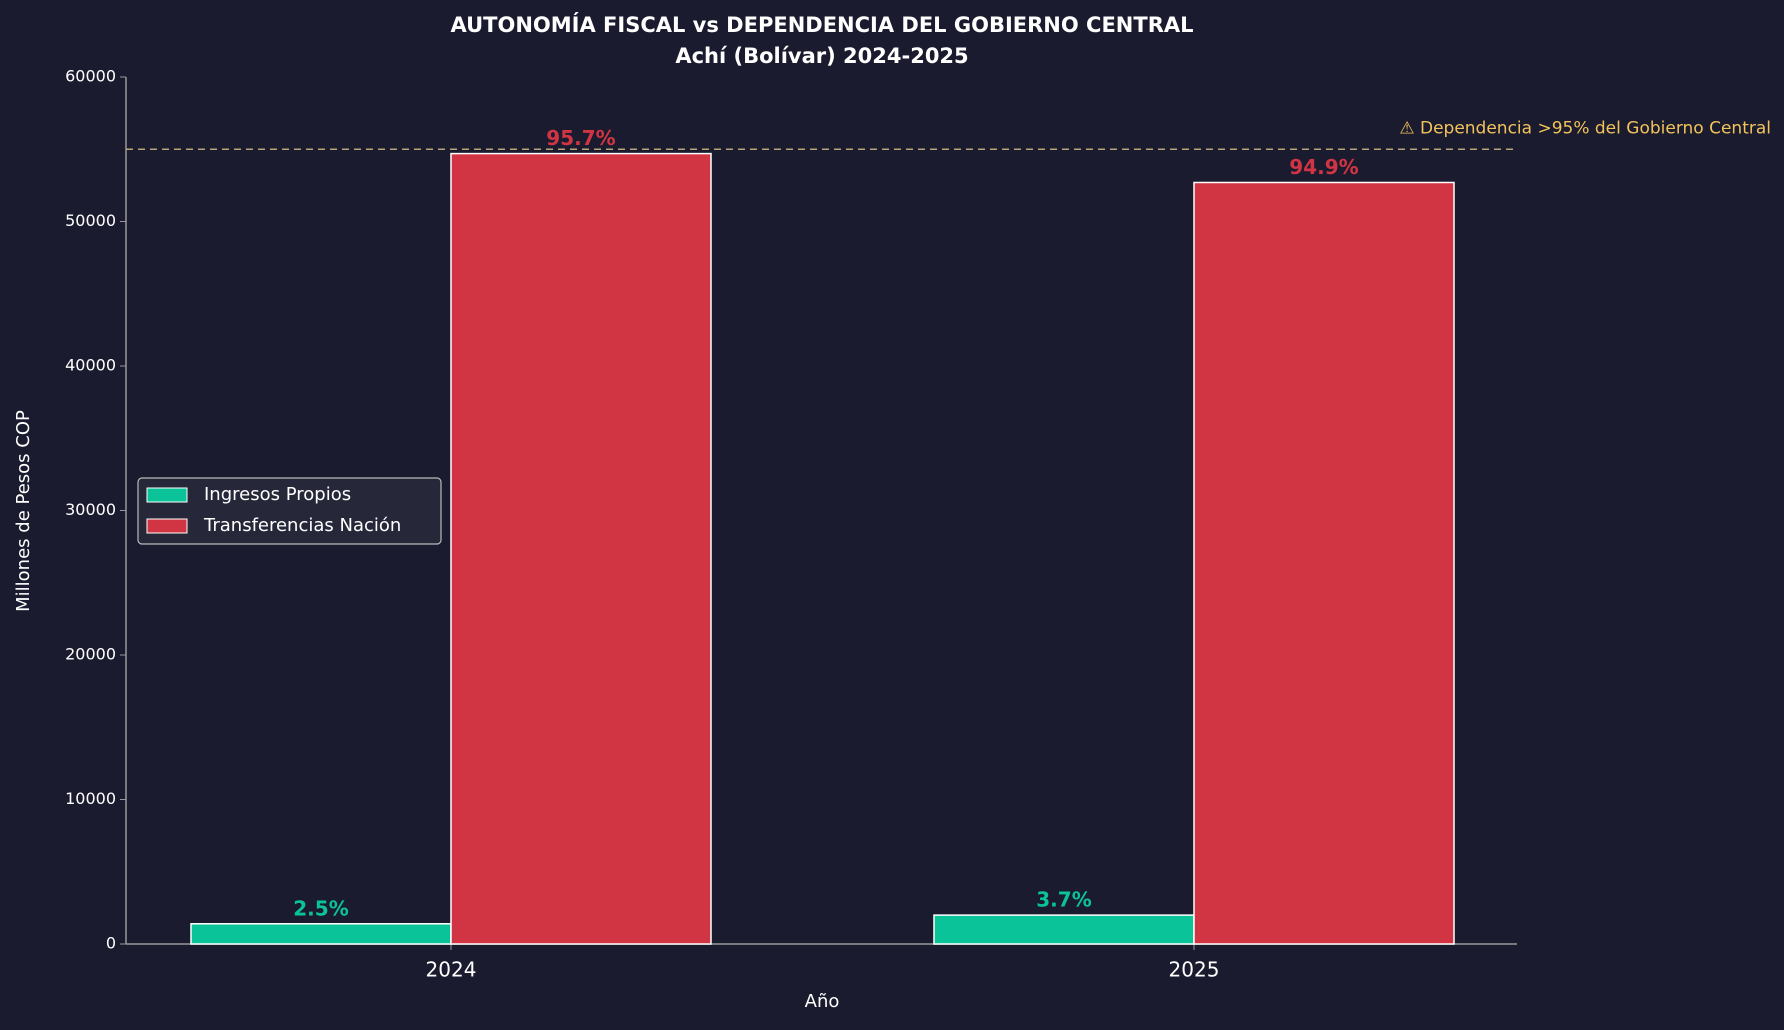 This screenshot has height=1030, width=1784. Describe the element at coordinates (320, 908) in the screenshot. I see `bar-share-label: 2.5%` at that location.